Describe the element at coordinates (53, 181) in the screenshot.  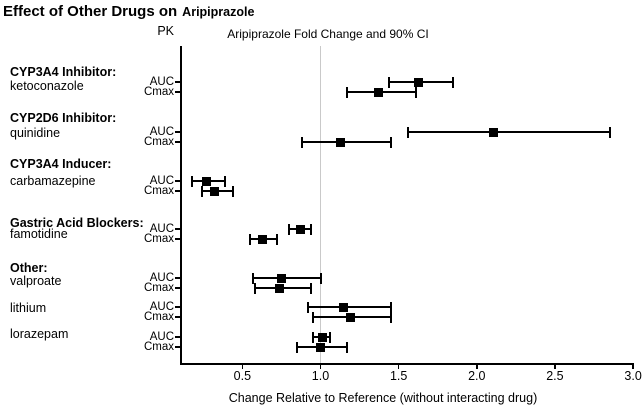
I see `drug-label: carbamazepine` at that location.